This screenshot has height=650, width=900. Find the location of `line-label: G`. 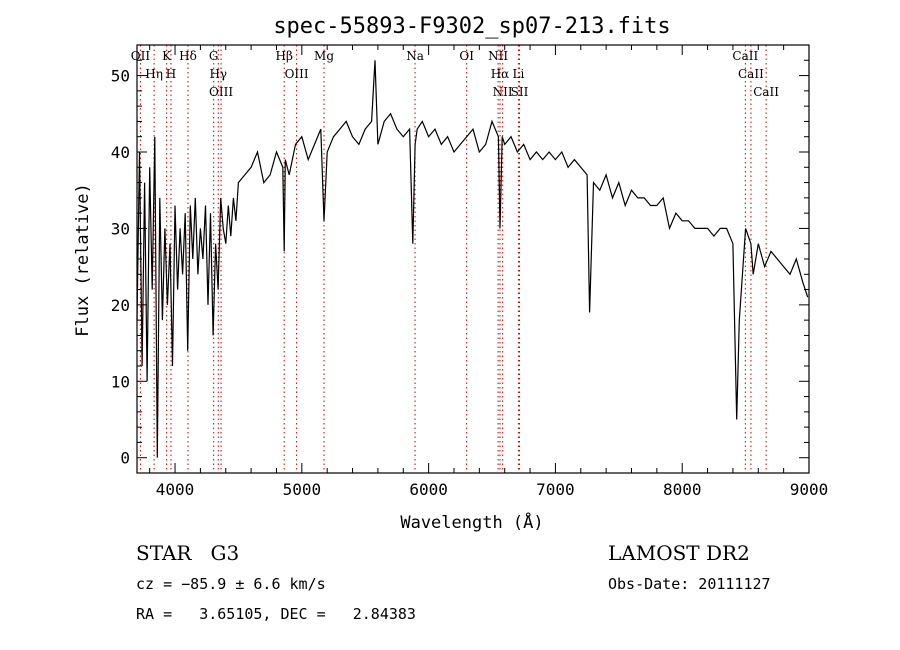

line-label: G is located at coordinates (214, 56).